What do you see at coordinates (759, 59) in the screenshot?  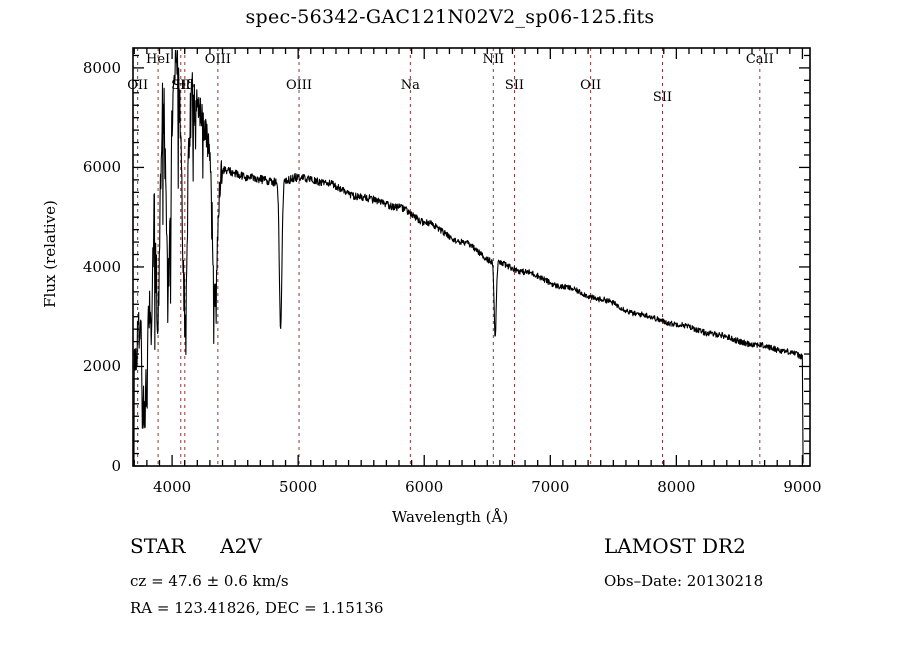 I see `spectral-line-label: CaII` at bounding box center [759, 59].